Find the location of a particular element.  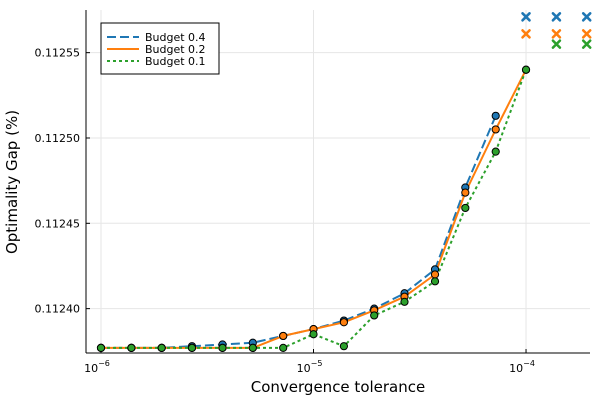

y-tick-label: 0.11250 is located at coordinates (58, 138).